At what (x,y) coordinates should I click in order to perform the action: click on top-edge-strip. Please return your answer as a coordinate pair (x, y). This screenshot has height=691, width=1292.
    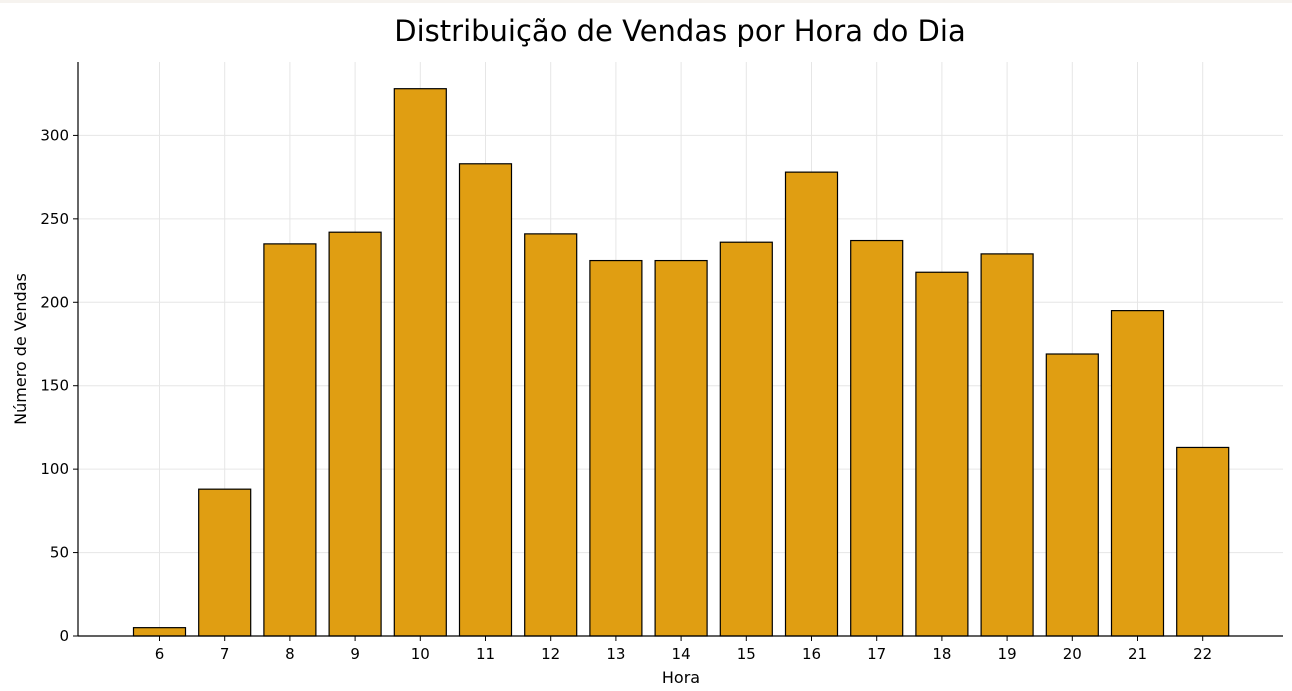
    Looking at the image, I should click on (646, 1).